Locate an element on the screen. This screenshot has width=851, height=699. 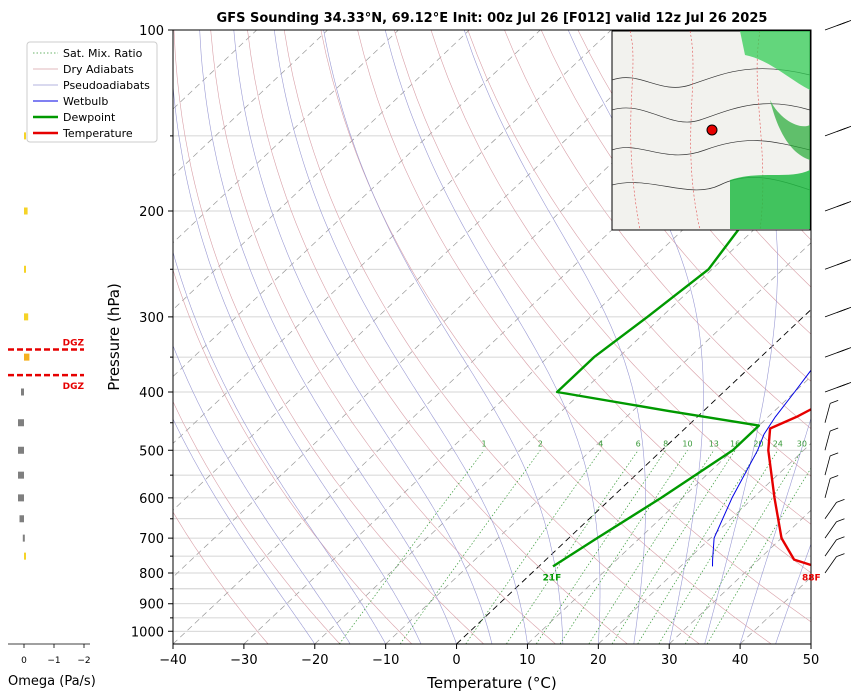
legend-item: Pseudoadiabats is located at coordinates (106, 85).